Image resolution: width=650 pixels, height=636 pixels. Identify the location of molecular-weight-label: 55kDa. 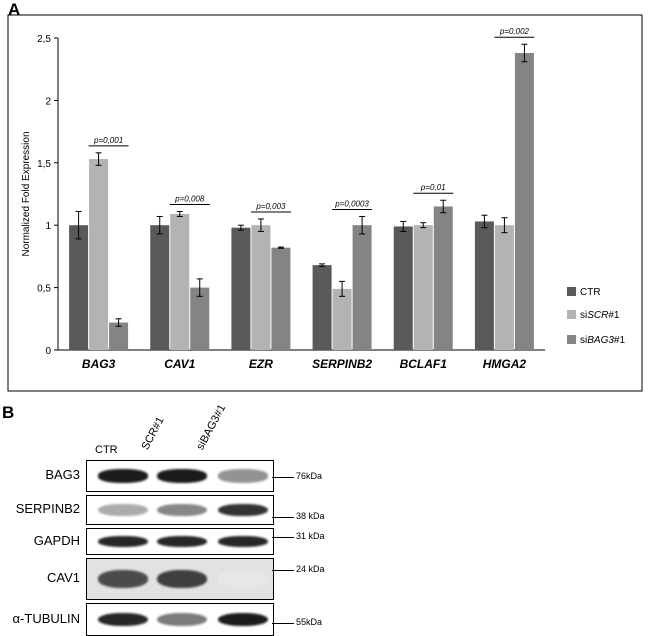
(309, 622).